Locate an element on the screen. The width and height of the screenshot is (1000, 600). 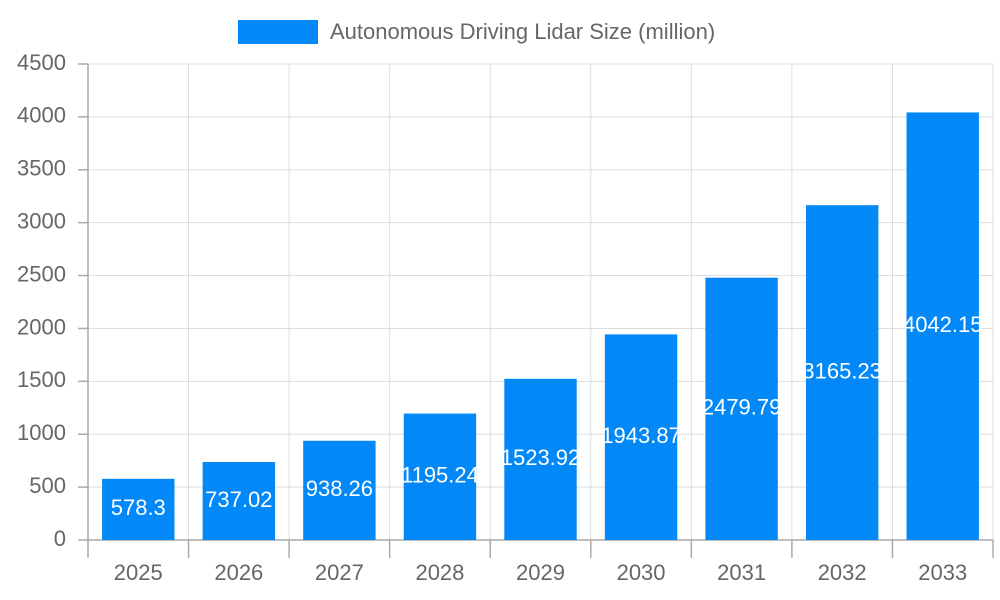
x-tick-label: 2025 is located at coordinates (138, 572).